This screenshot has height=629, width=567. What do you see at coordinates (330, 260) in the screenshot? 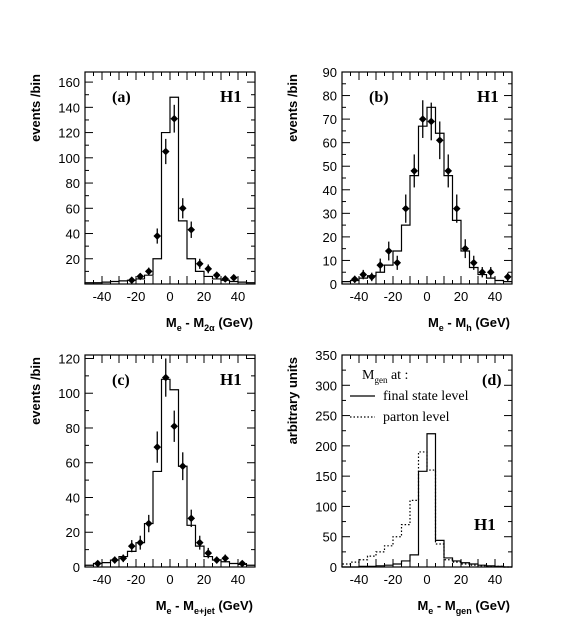
I see `y-tick-label: 10` at bounding box center [330, 260].